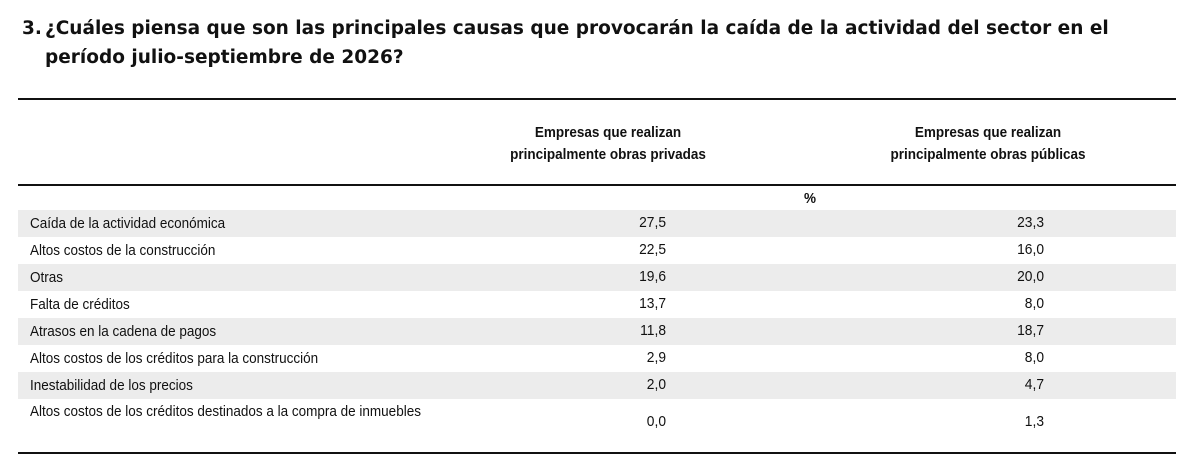 This screenshot has height=472, width=1200. What do you see at coordinates (1030, 249) in the screenshot?
I see `value-publicas: 16,0` at bounding box center [1030, 249].